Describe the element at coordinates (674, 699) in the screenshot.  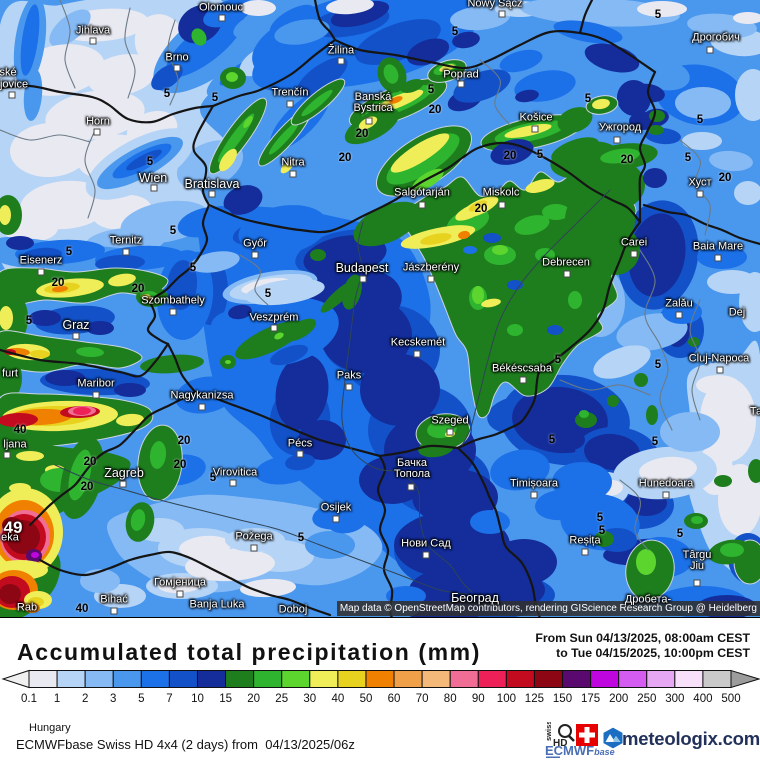
I see `svg-text: 300` at that location.